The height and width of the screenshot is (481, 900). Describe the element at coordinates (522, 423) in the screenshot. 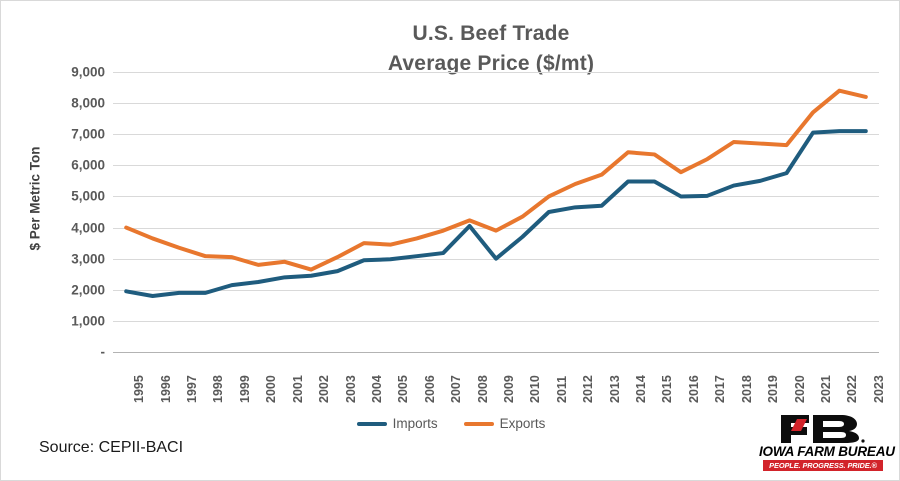

I see `legend-label: Exports` at that location.